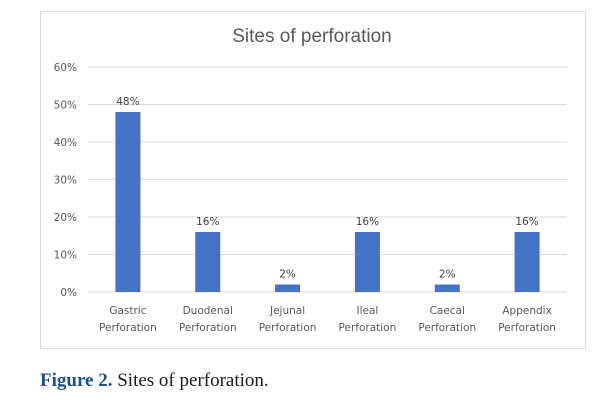 The width and height of the screenshot is (593, 417). I want to click on y-tick-label: 30%, so click(65, 181).